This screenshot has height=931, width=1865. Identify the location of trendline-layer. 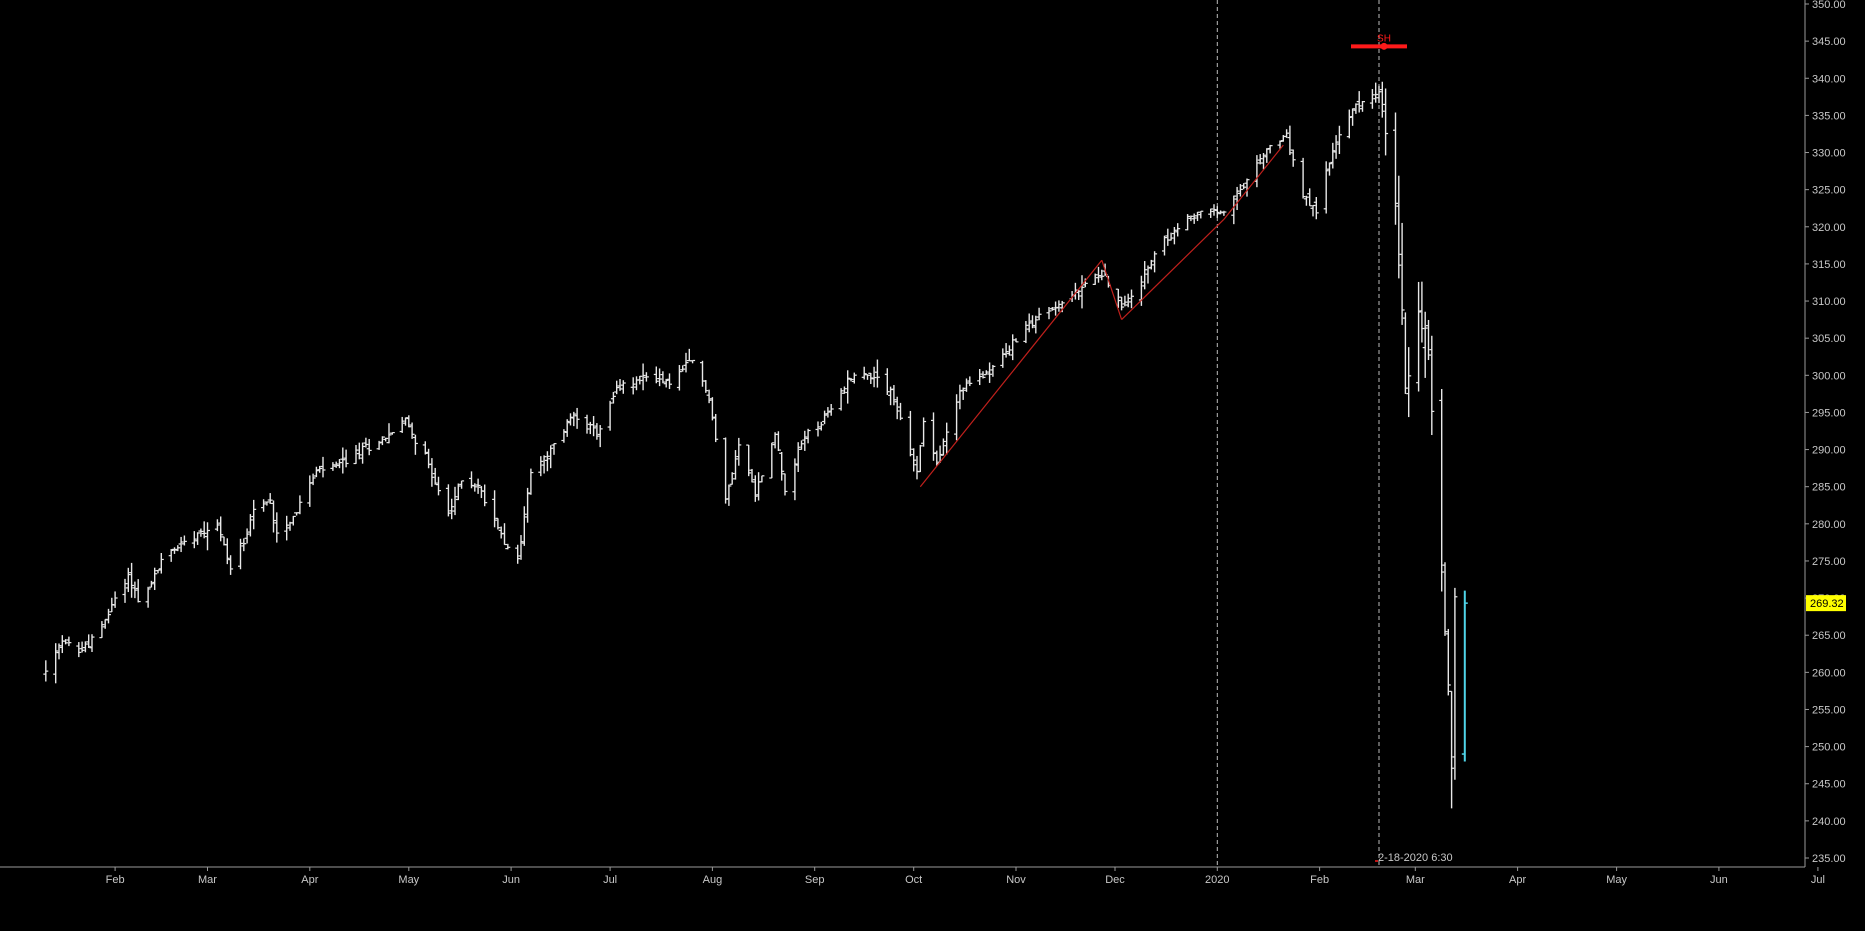
(1101, 316).